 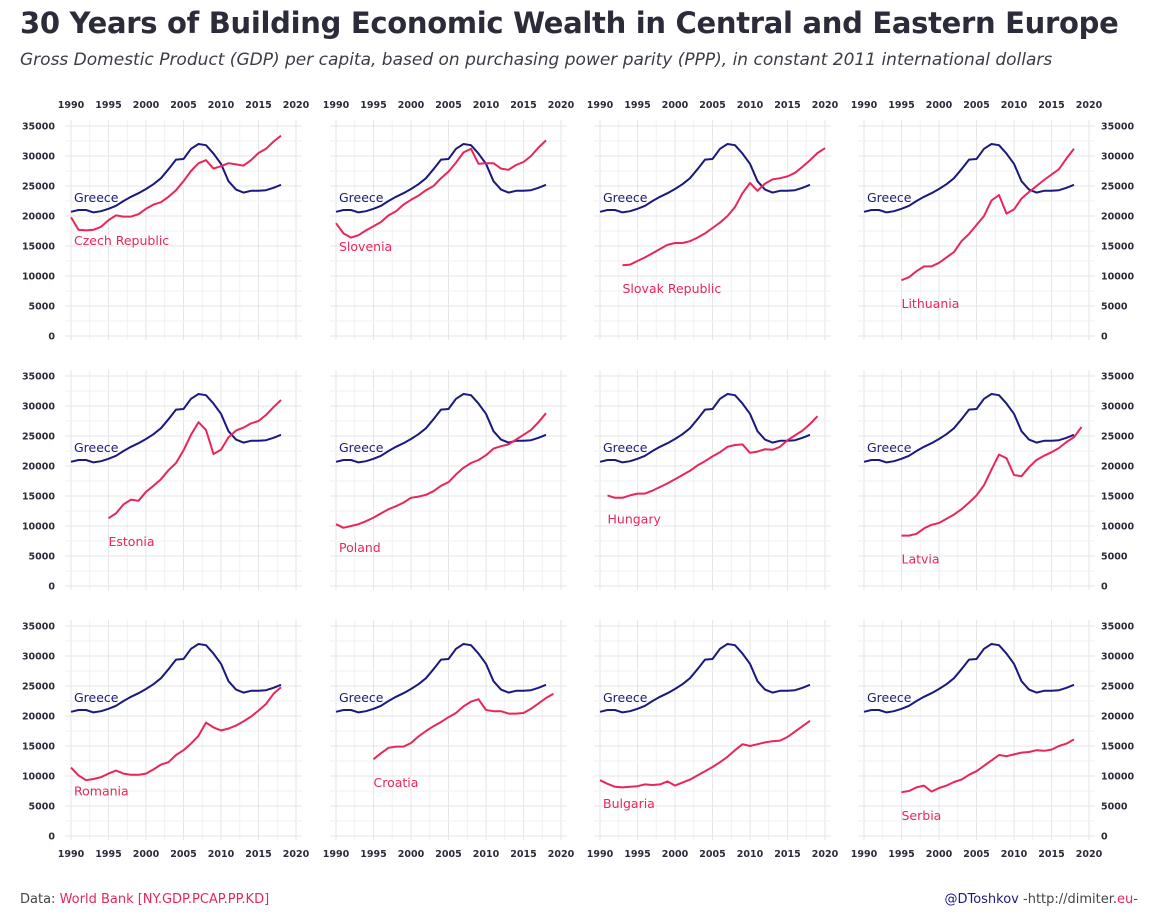 What do you see at coordinates (101, 791) in the screenshot?
I see `country-series-label: Romania` at bounding box center [101, 791].